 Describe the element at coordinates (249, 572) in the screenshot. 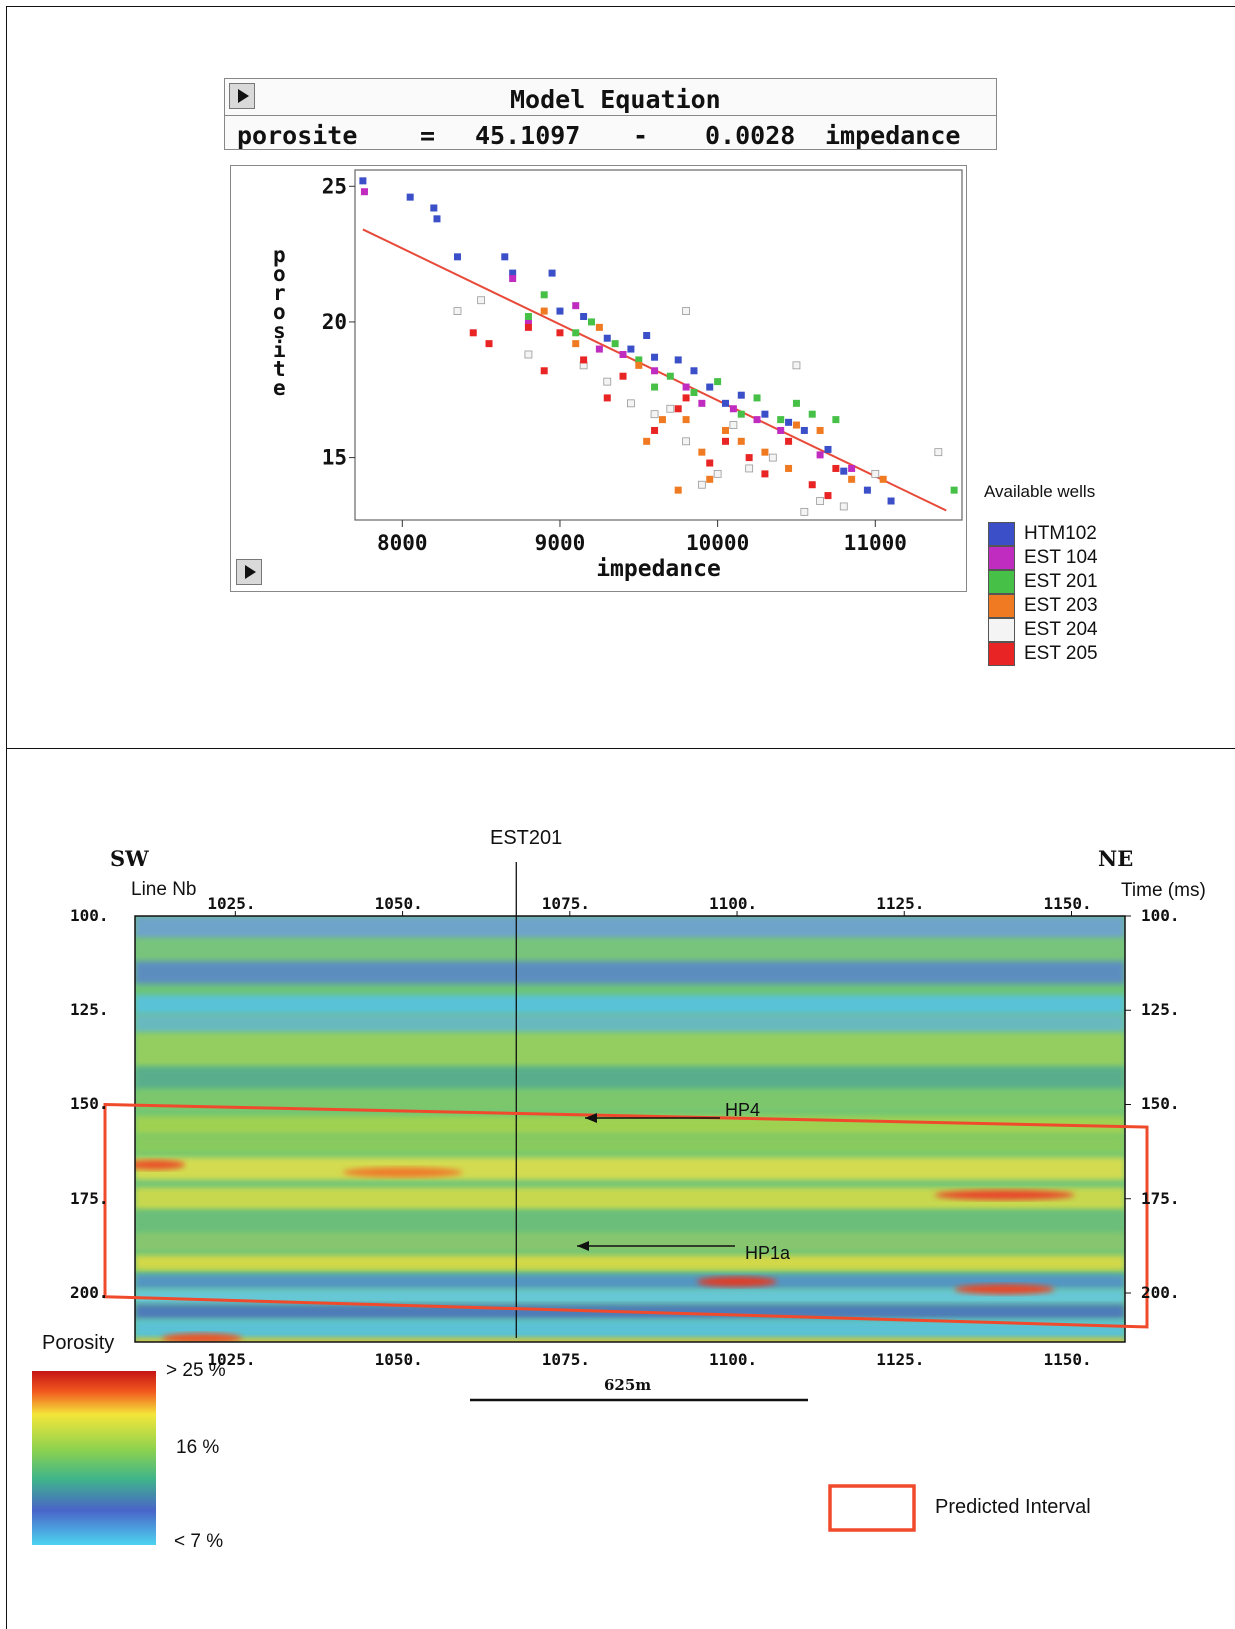

I see `play-icon-plot` at that location.